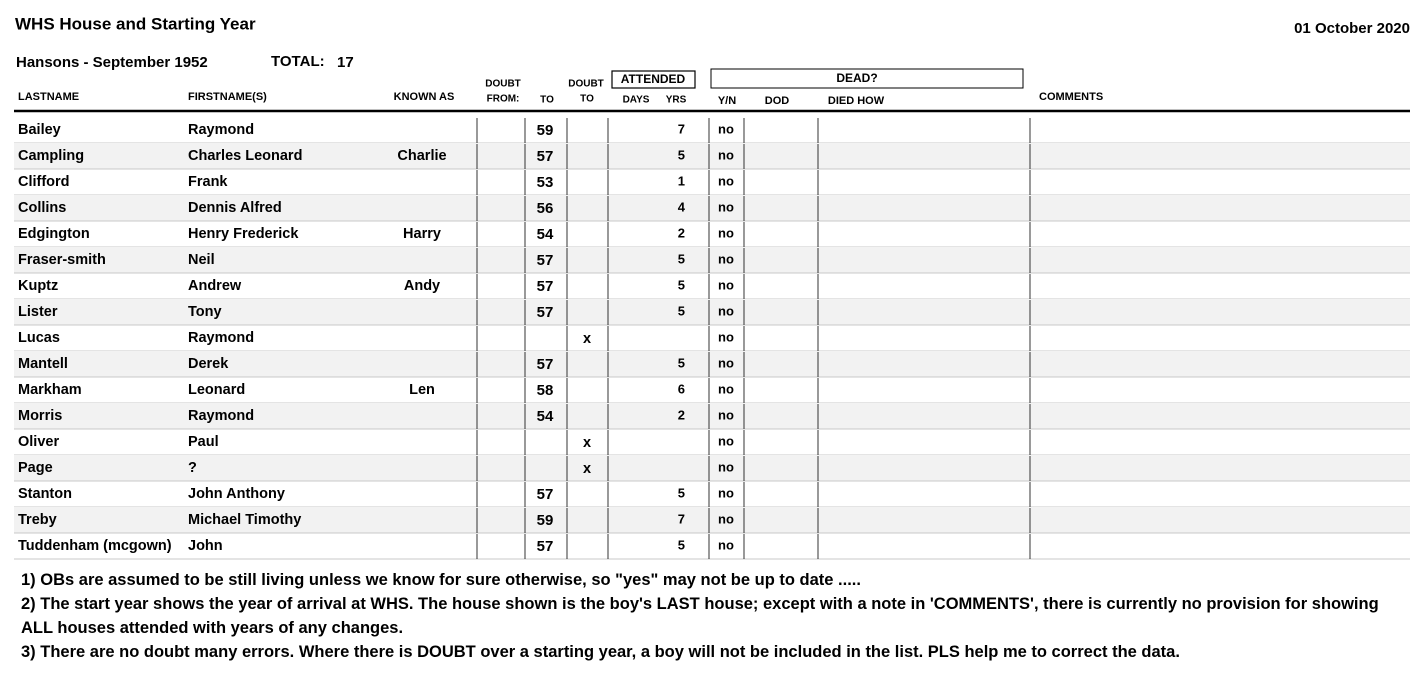 Image resolution: width=1423 pixels, height=682 pixels. Describe the element at coordinates (48, 97) in the screenshot. I see `header: LASTNAME` at that location.